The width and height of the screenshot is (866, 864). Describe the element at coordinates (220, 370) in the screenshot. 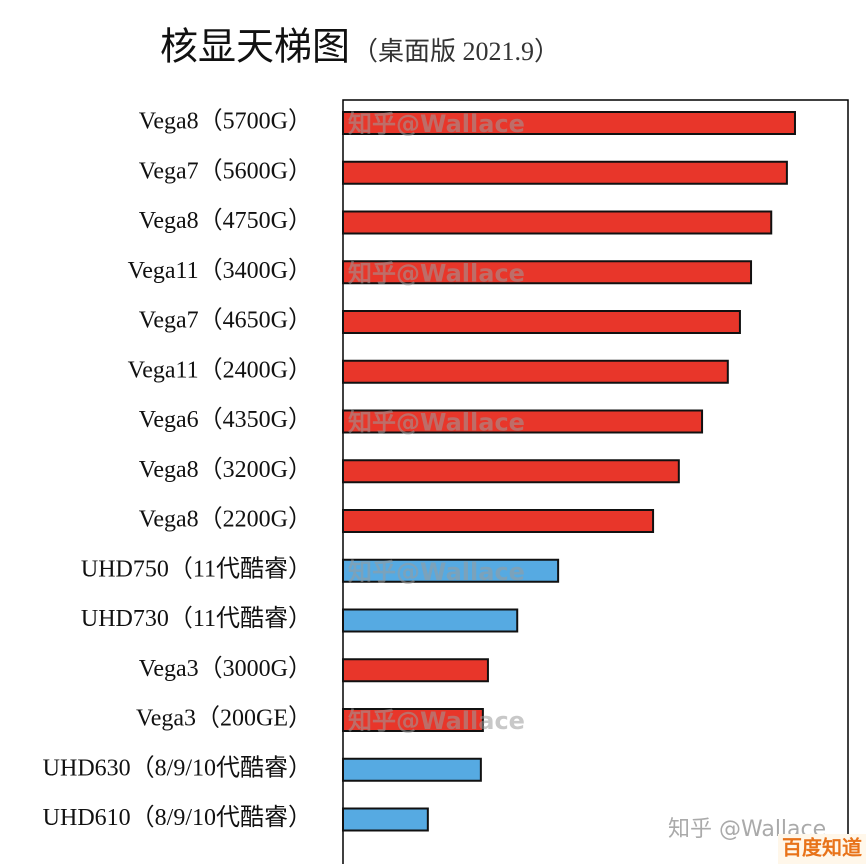

I see `y-tick-label: Vega11（2400G）` at that location.